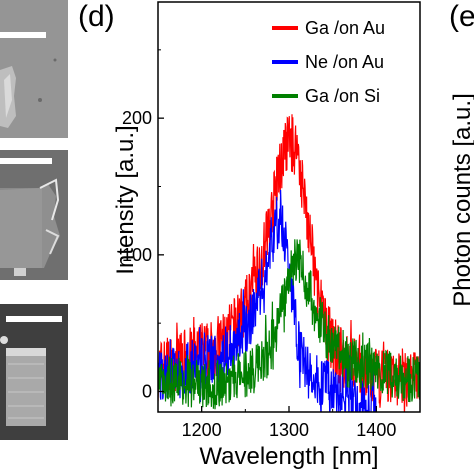  I want to click on x-axis-label: Wavelength [nm], so click(288, 456).